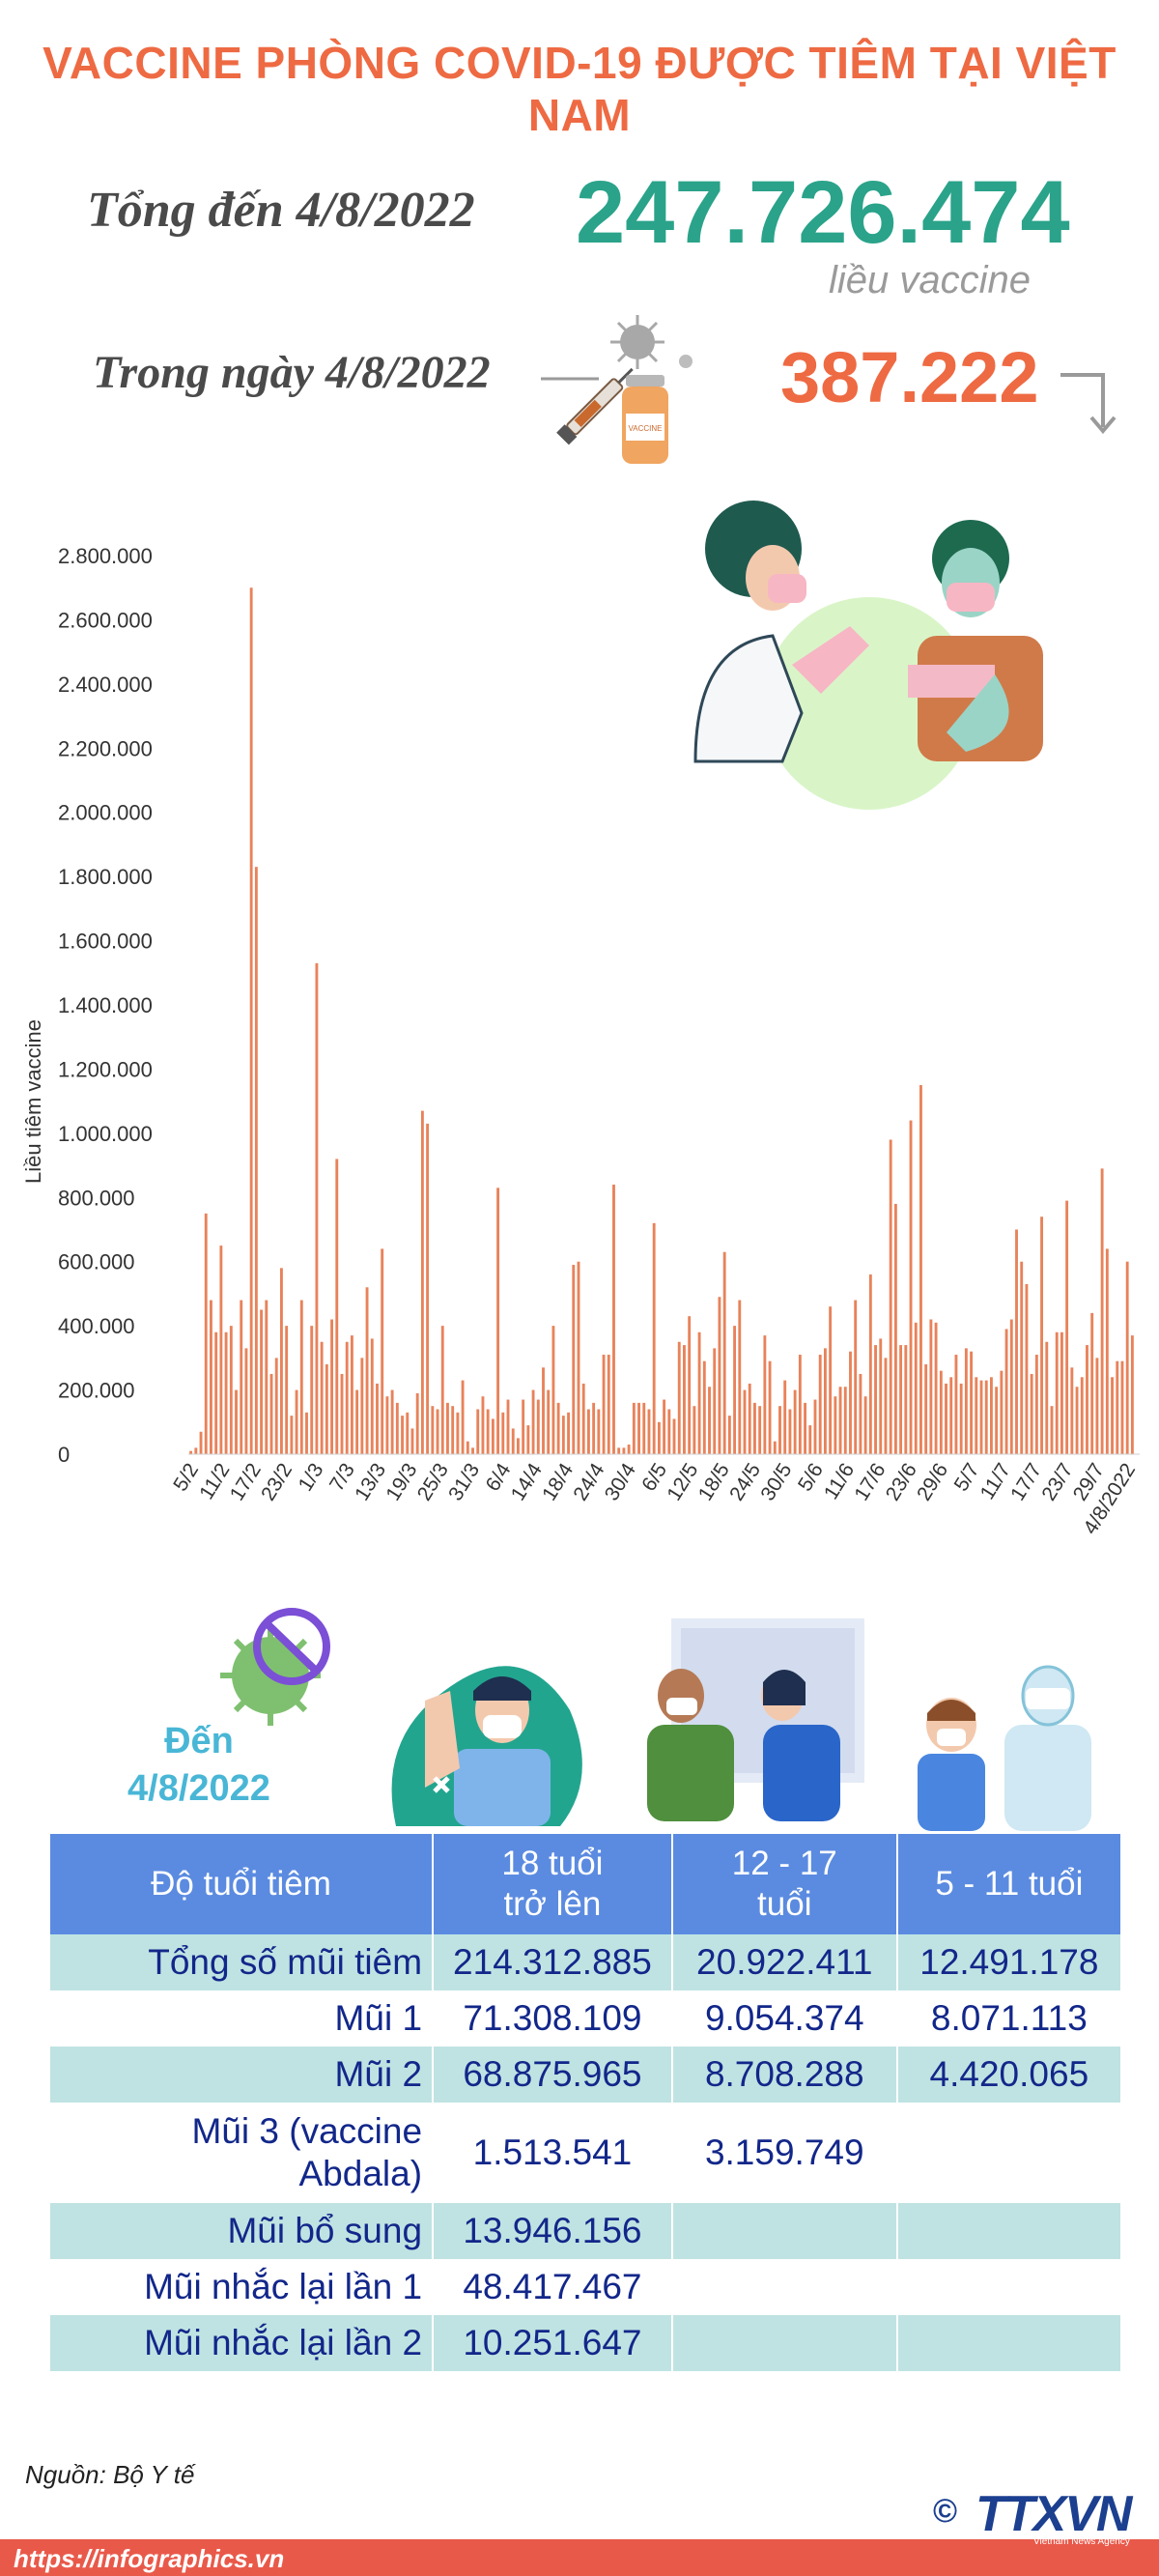 The image size is (1159, 2576). Describe the element at coordinates (33, 1101) in the screenshot. I see `y-axis-label: Liều tiêm vaccine` at that location.